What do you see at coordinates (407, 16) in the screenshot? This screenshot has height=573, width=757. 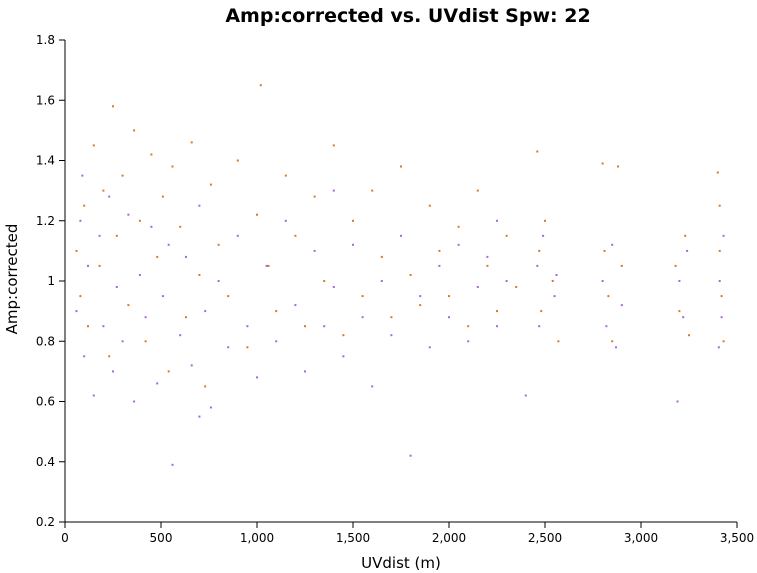 I see `chart-title: Amp:corrected vs. UVdist Spw: 22` at bounding box center [407, 16].